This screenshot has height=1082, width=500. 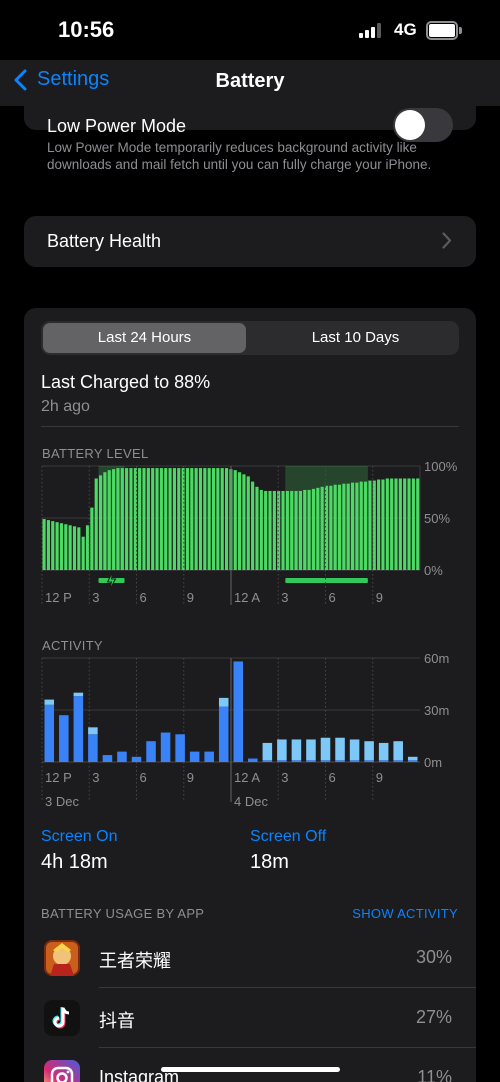 I want to click on home-indicator, so click(x=250, y=1069).